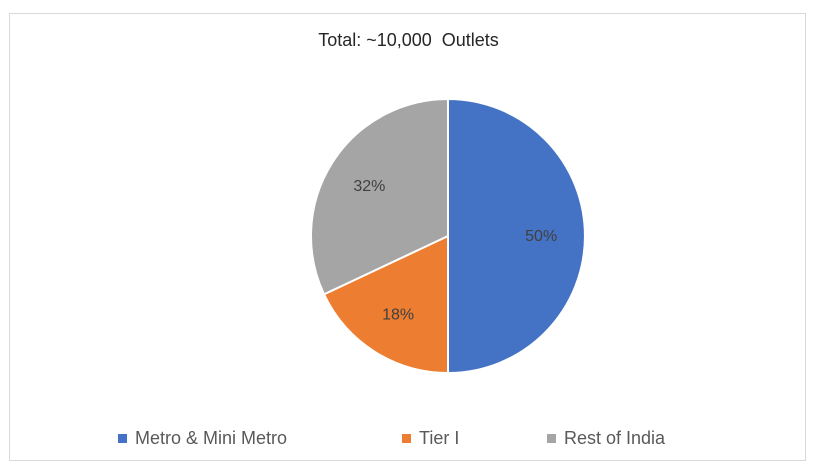 Image resolution: width=816 pixels, height=463 pixels. I want to click on legend-item-tier-i: Tier I, so click(430, 438).